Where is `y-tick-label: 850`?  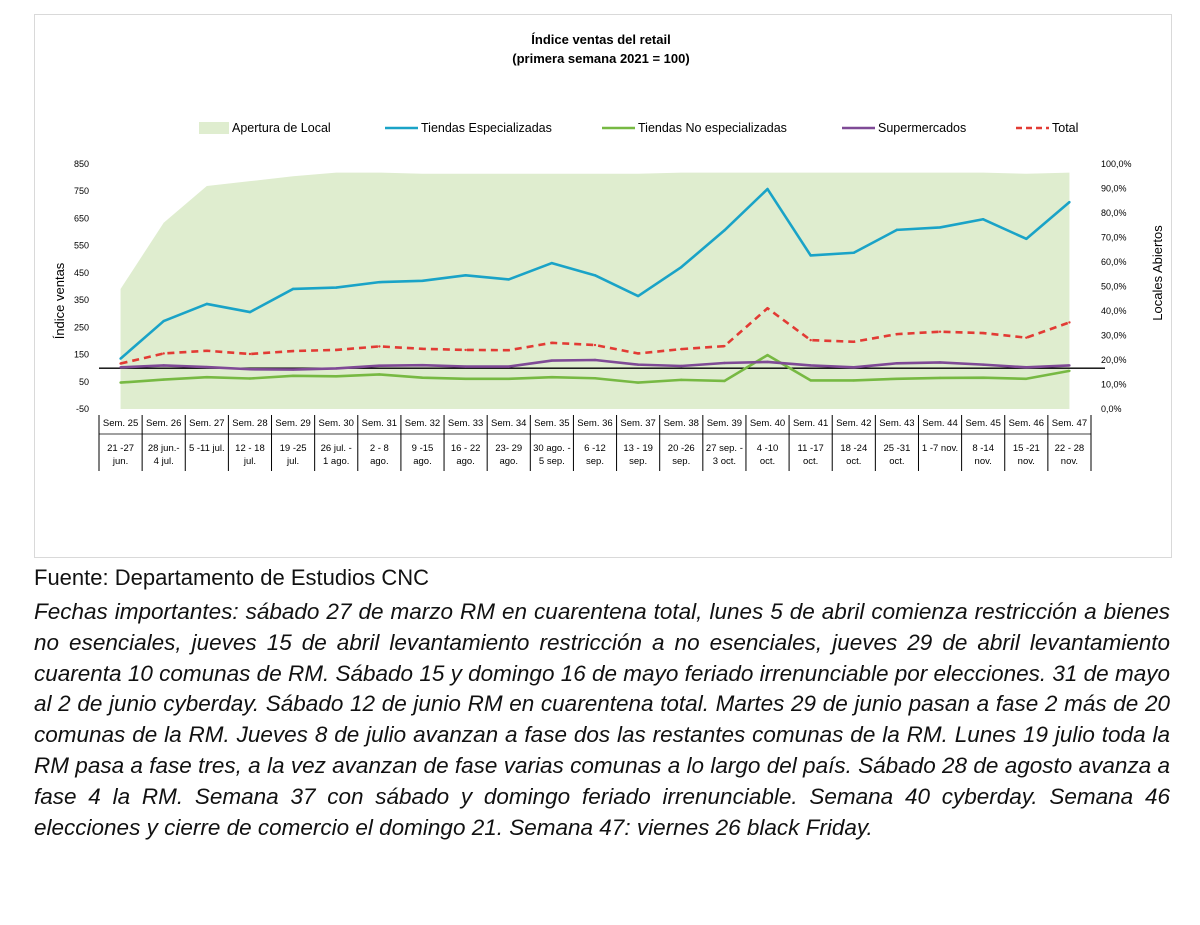
y-tick-label: 850 is located at coordinates (81, 164).